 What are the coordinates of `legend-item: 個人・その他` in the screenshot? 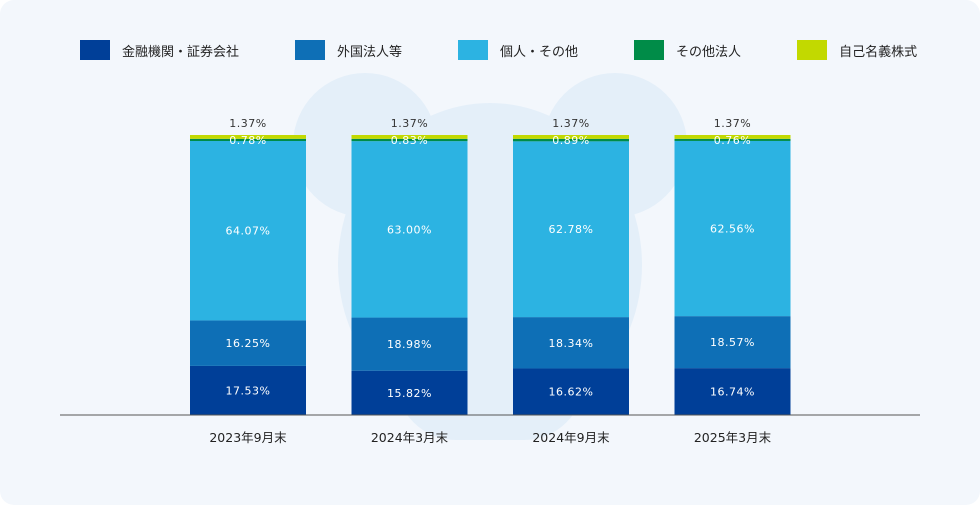 It's located at (518, 50).